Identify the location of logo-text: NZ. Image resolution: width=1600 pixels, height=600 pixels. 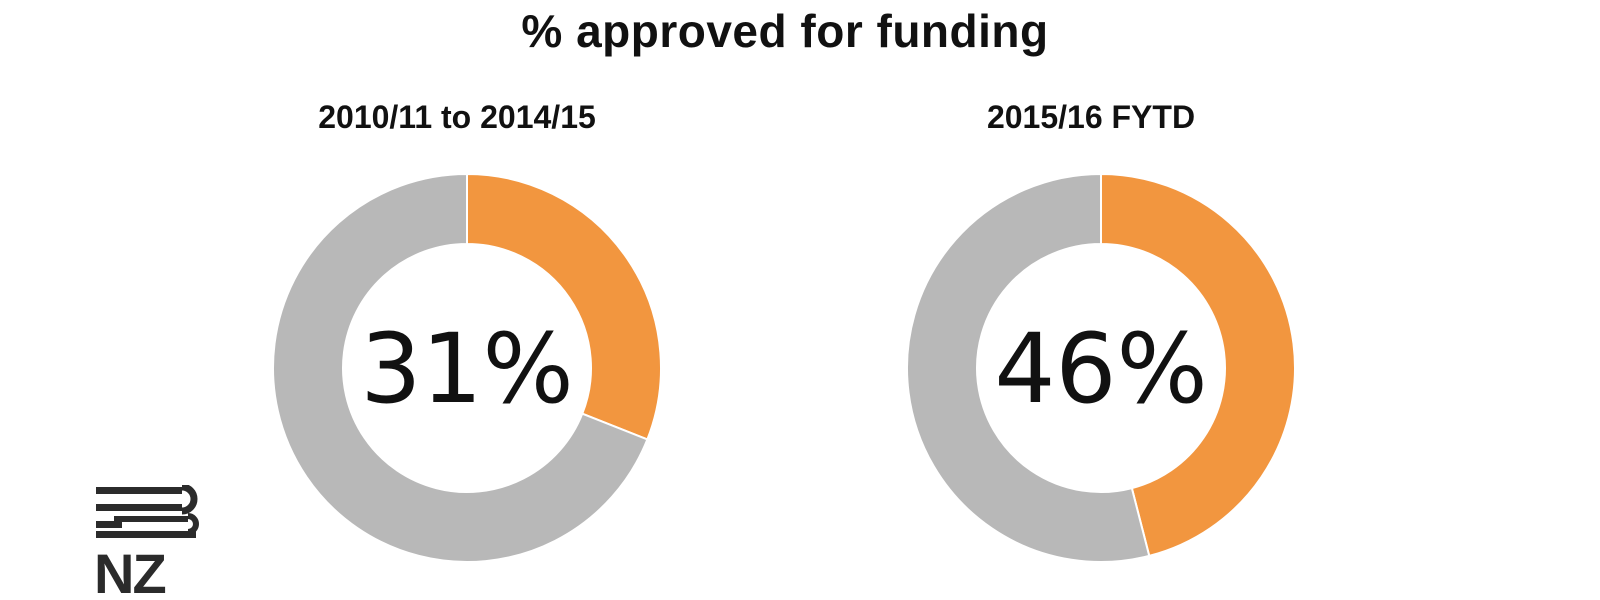
(130, 568).